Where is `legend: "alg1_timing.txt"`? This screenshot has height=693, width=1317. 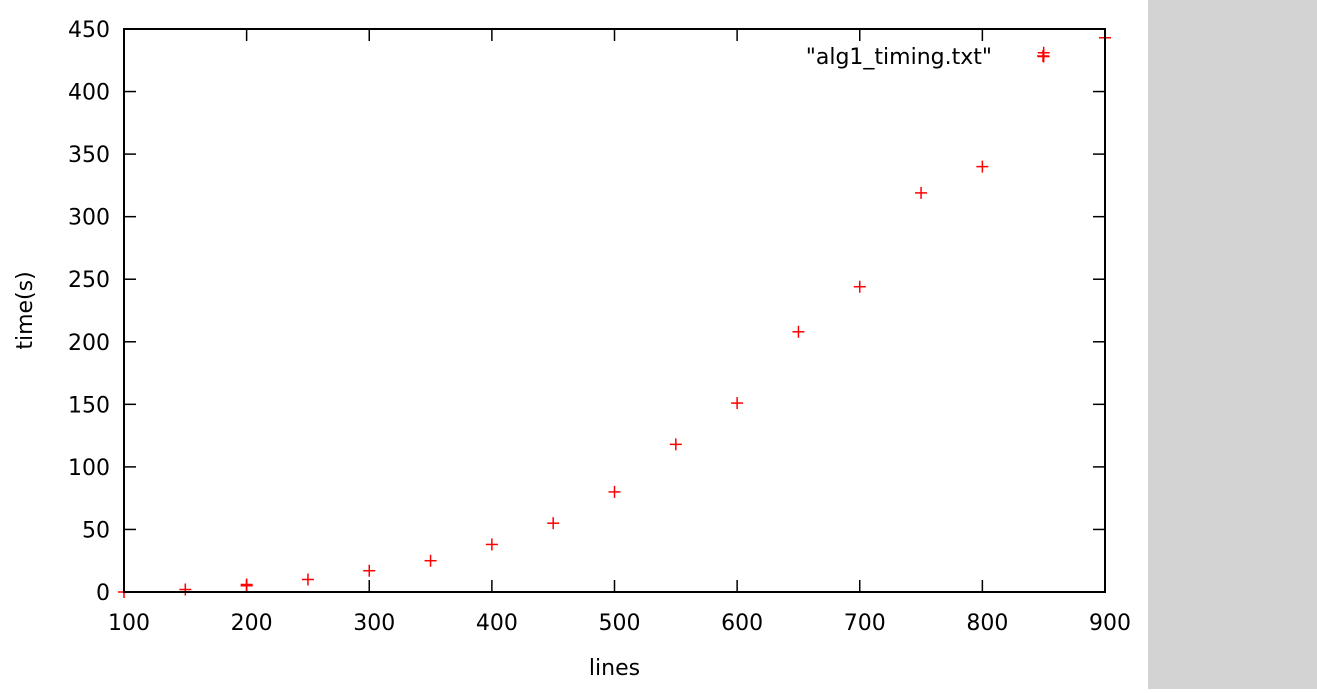 legend: "alg1_timing.txt" is located at coordinates (927, 57).